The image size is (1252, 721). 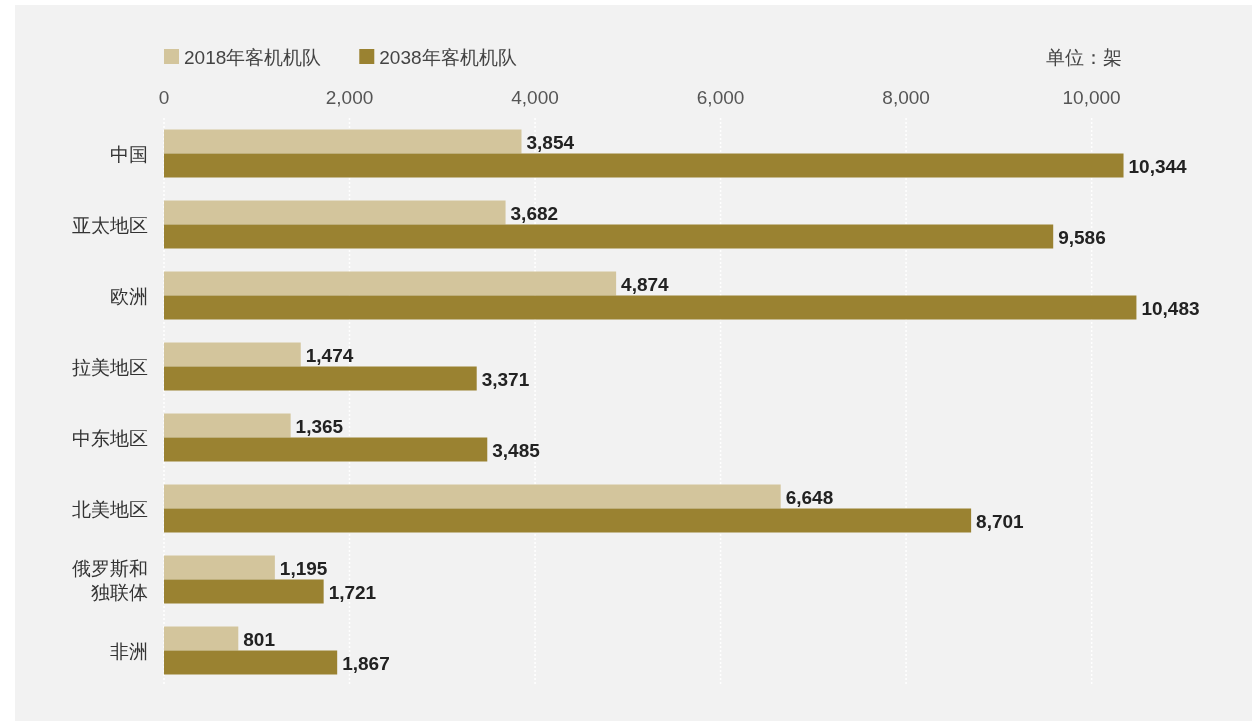 I want to click on x-tick-label: 4,000, so click(x=535, y=97).